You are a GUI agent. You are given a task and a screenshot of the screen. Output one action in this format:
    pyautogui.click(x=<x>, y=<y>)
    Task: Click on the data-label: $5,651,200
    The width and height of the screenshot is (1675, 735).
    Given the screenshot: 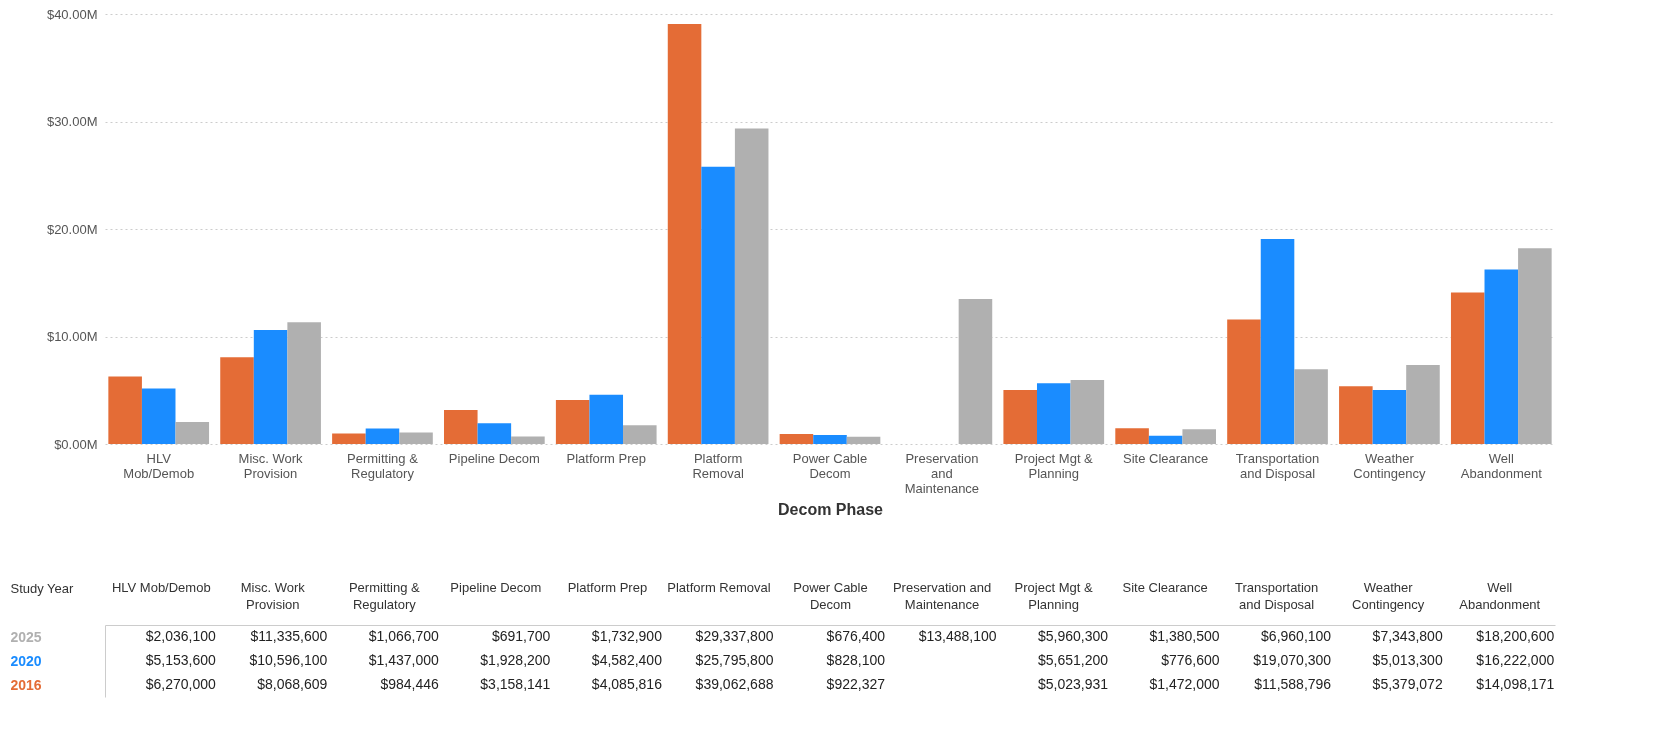 What is the action you would take?
    pyautogui.click(x=1073, y=660)
    